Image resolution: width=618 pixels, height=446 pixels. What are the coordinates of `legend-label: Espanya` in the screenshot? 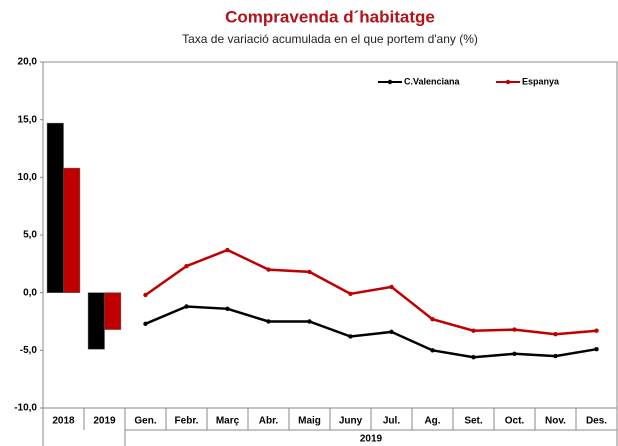 It's located at (541, 81).